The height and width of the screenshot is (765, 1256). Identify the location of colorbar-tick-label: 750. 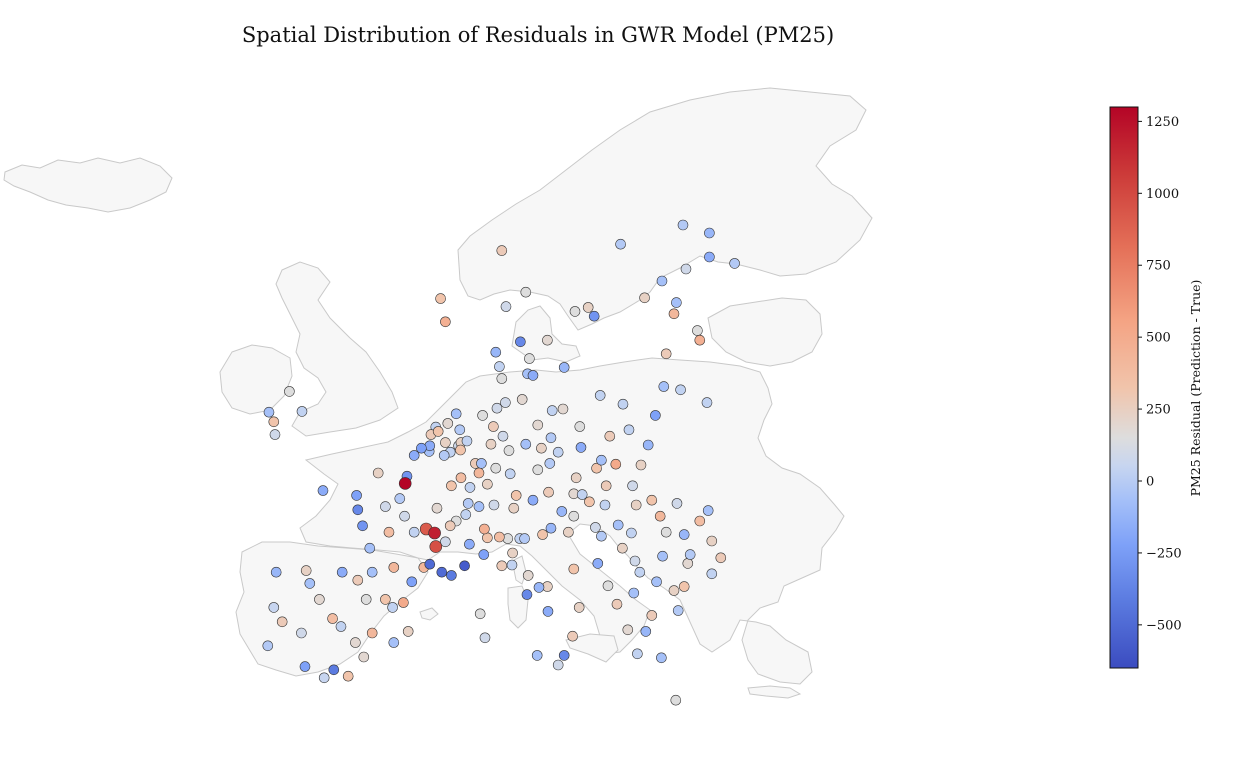
(1158, 266).